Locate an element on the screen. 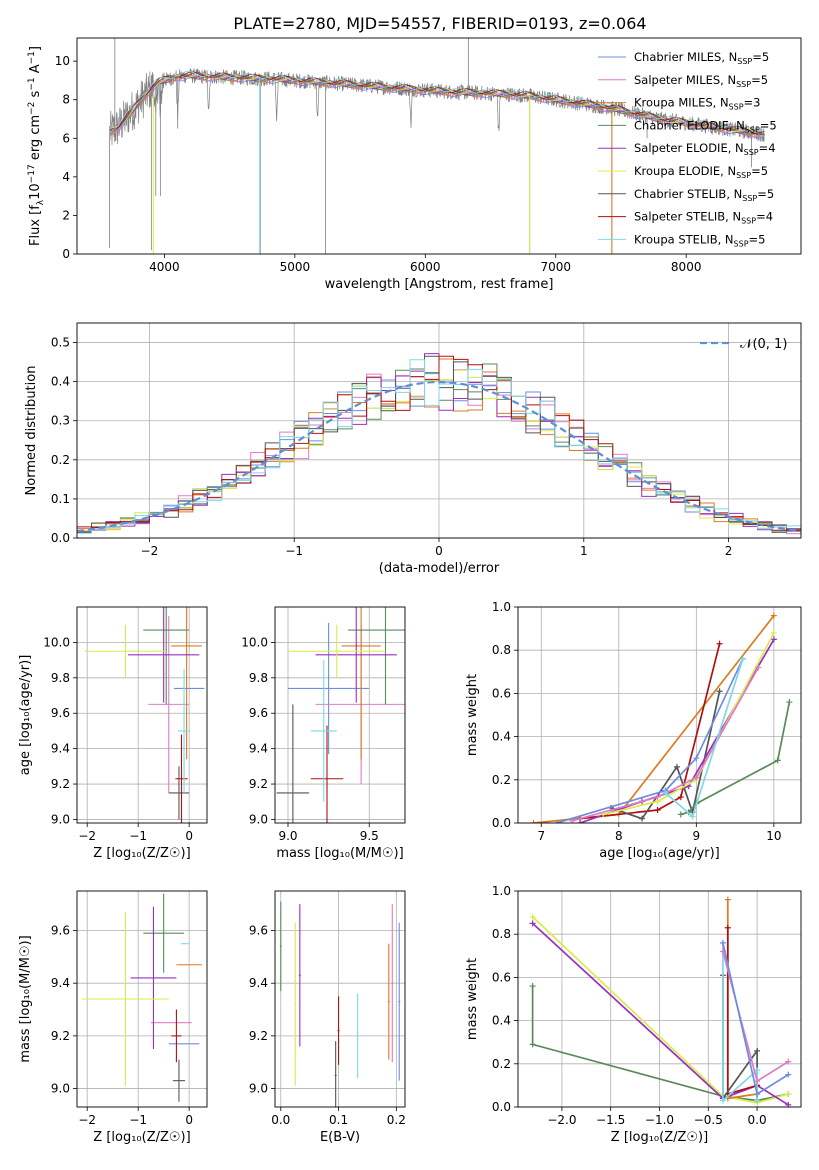 This screenshot has height=1170, width=819. legend-label-text: Chabrier ELODIE, N is located at coordinates (689, 125).